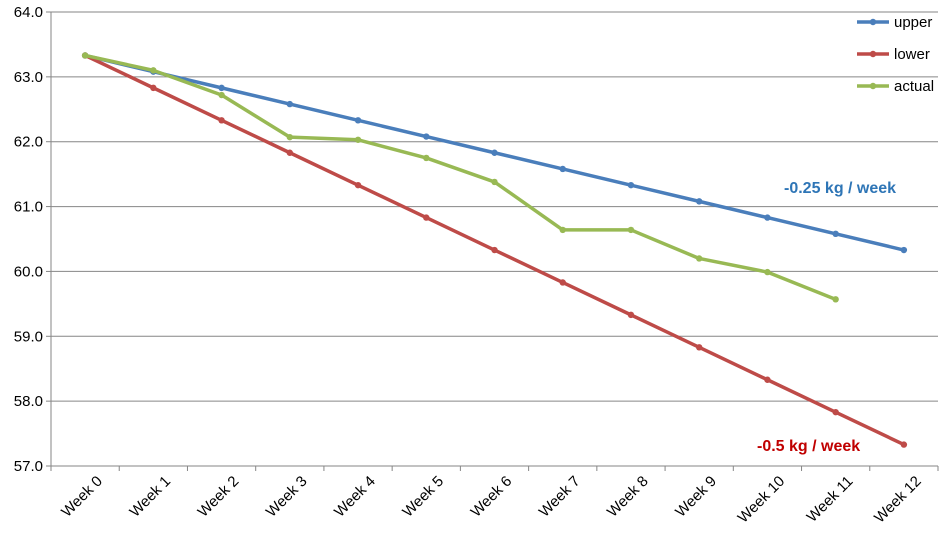  I want to click on x-tick-label: Week 8, so click(628, 497).